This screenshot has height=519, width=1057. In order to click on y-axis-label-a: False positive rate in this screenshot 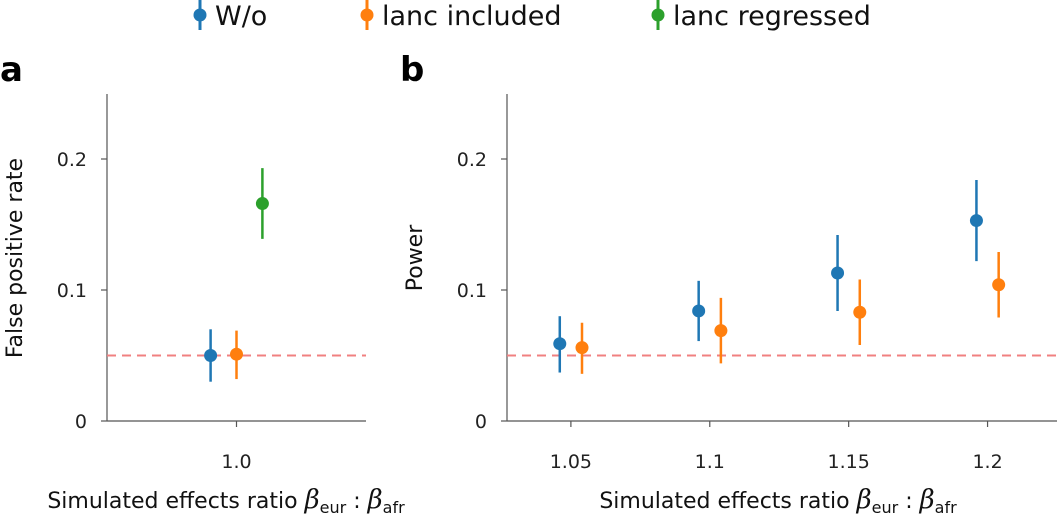, I will do `click(15, 258)`.